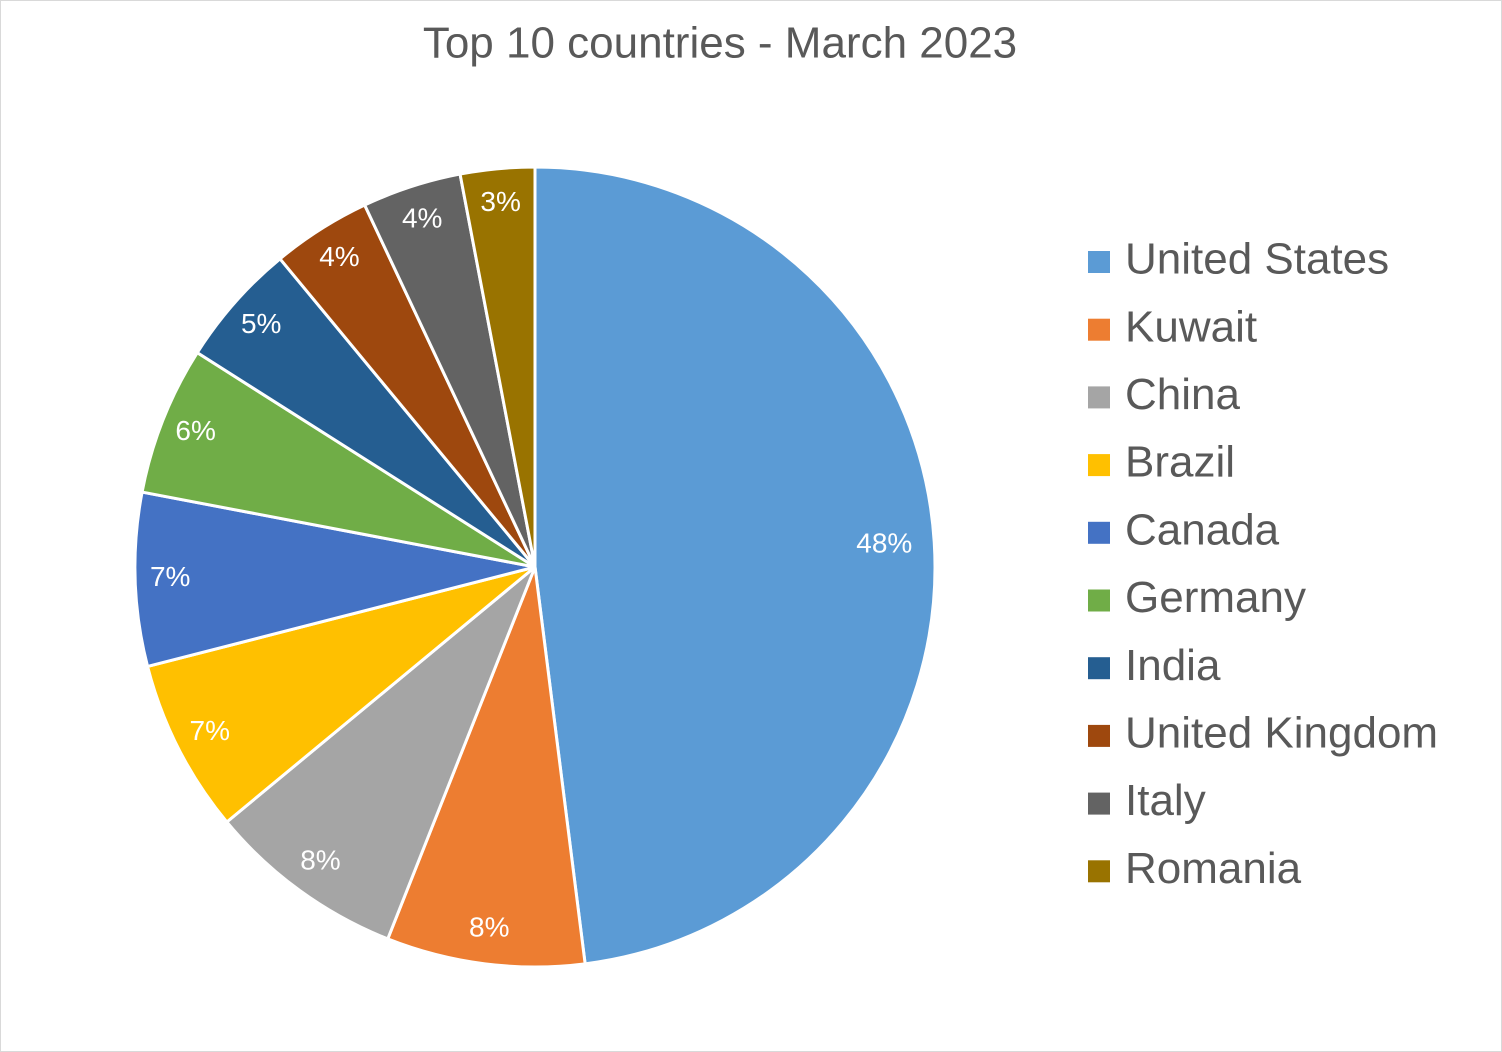  Describe the element at coordinates (500, 201) in the screenshot. I see `data-label: 3%` at that location.